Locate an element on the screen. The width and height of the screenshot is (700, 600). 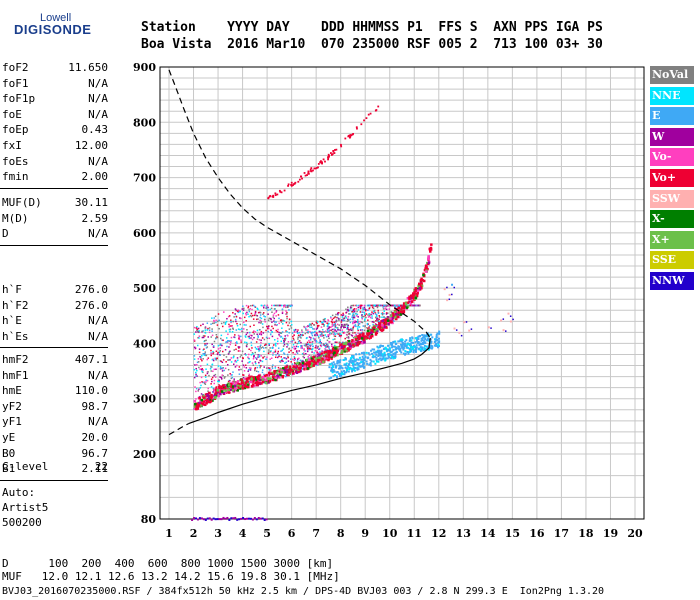
param-row-h-f2: h`F2 276.0 is located at coordinates (55, 306).